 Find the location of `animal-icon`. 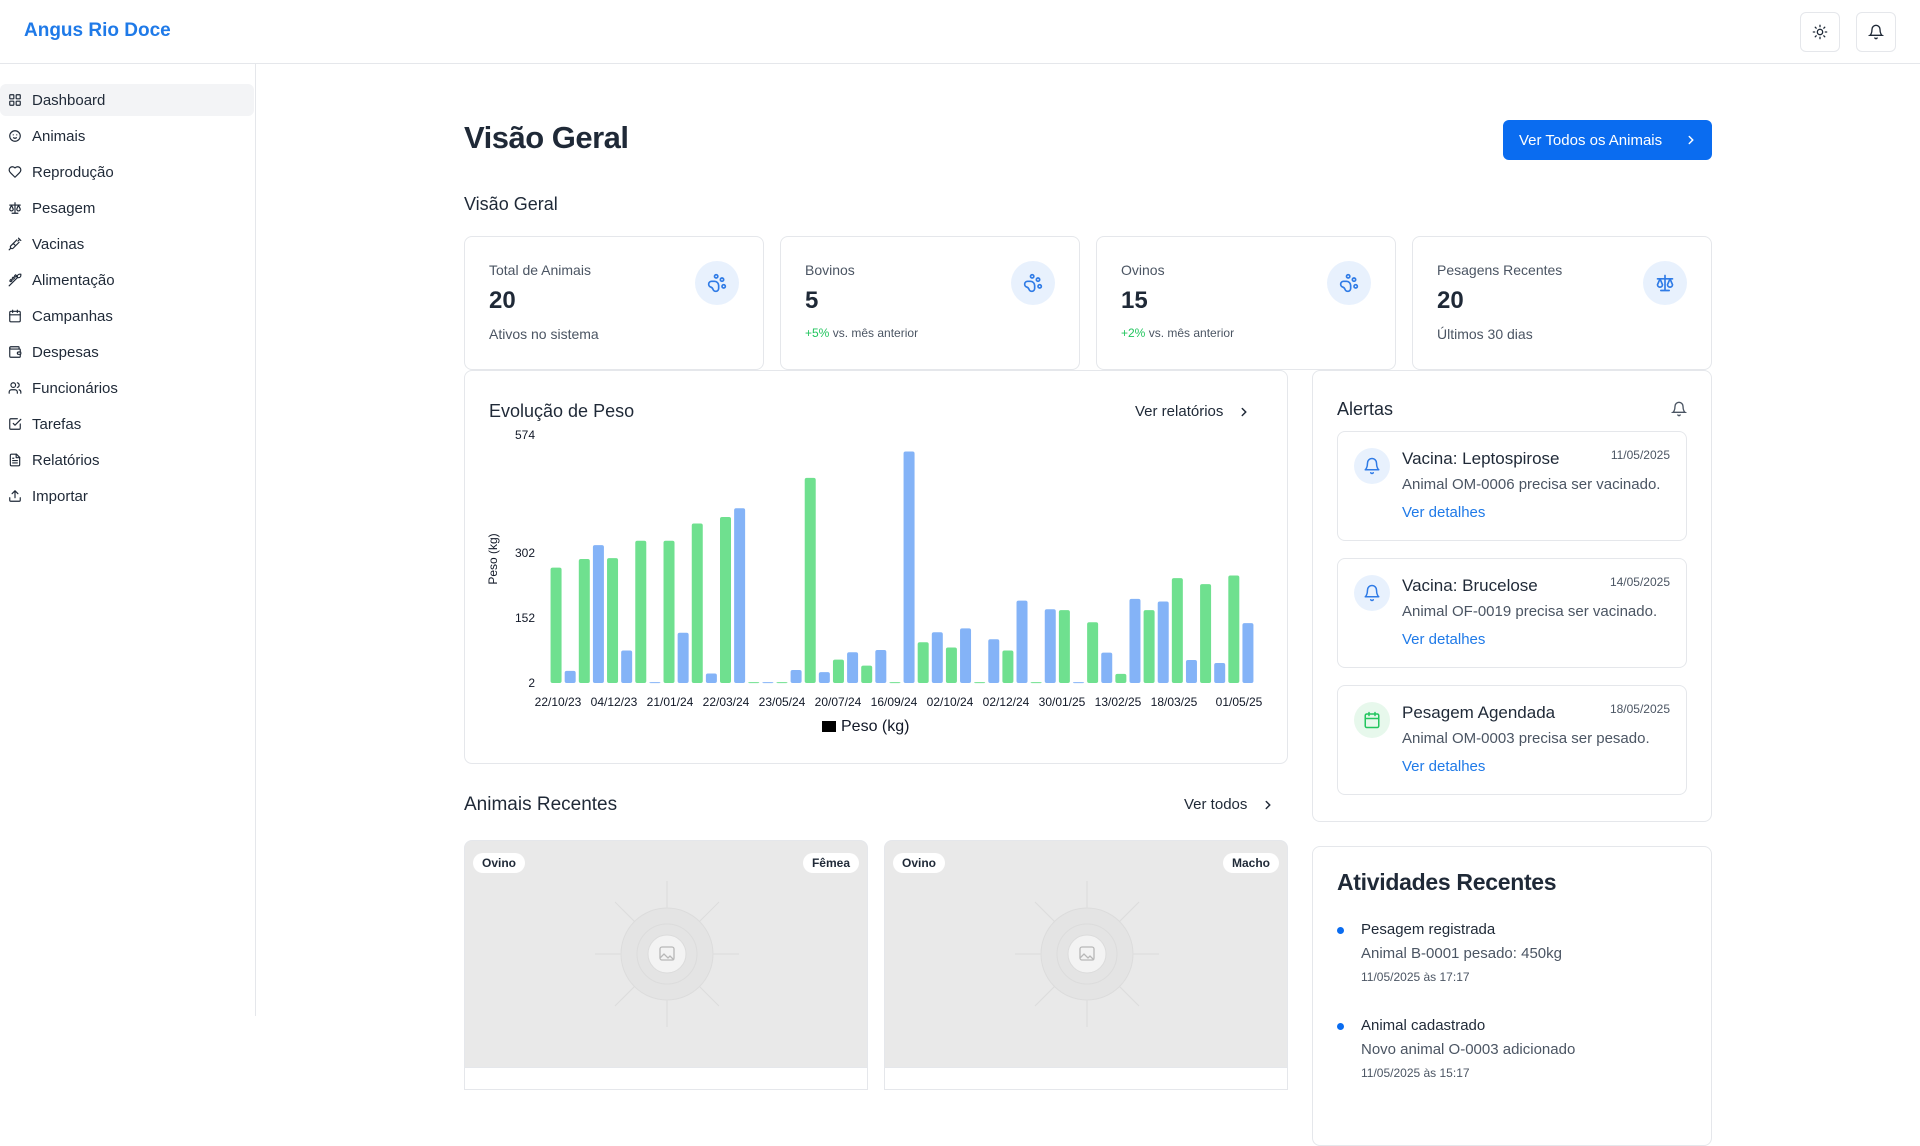

animal-icon is located at coordinates (15, 136).